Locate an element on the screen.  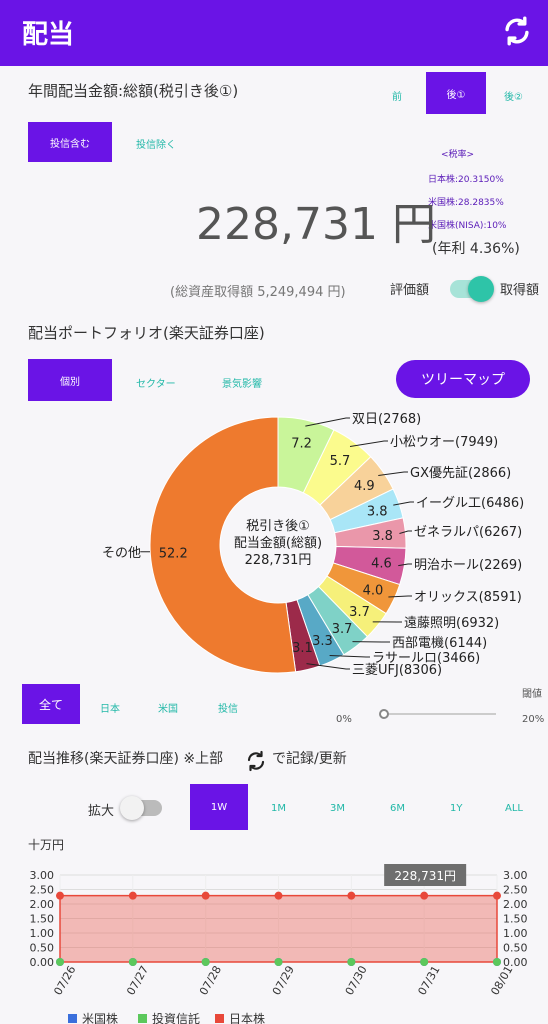
annual-yield: (年利 4.36%) is located at coordinates (476, 249).